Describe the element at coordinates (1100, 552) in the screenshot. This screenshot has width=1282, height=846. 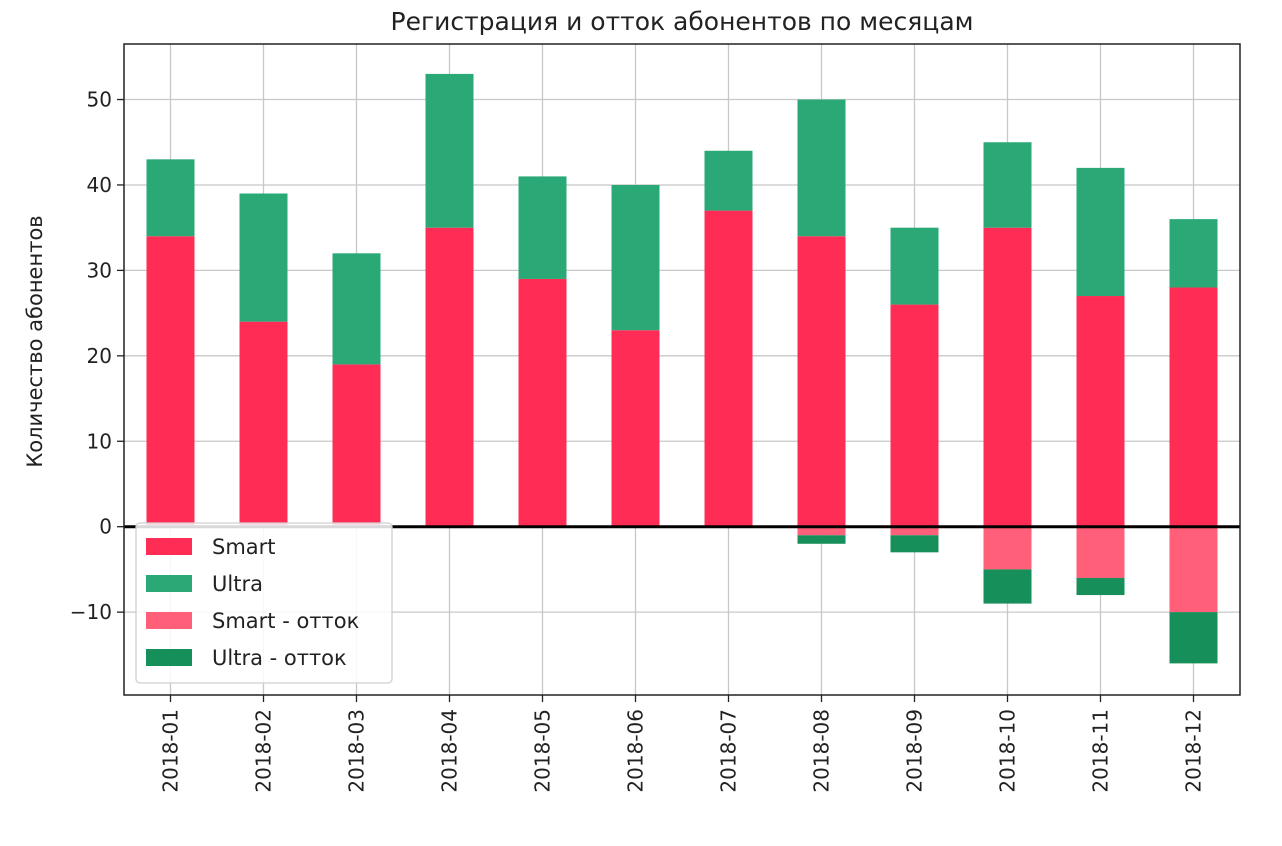
I see `bar-smart-отток-2018-11` at that location.